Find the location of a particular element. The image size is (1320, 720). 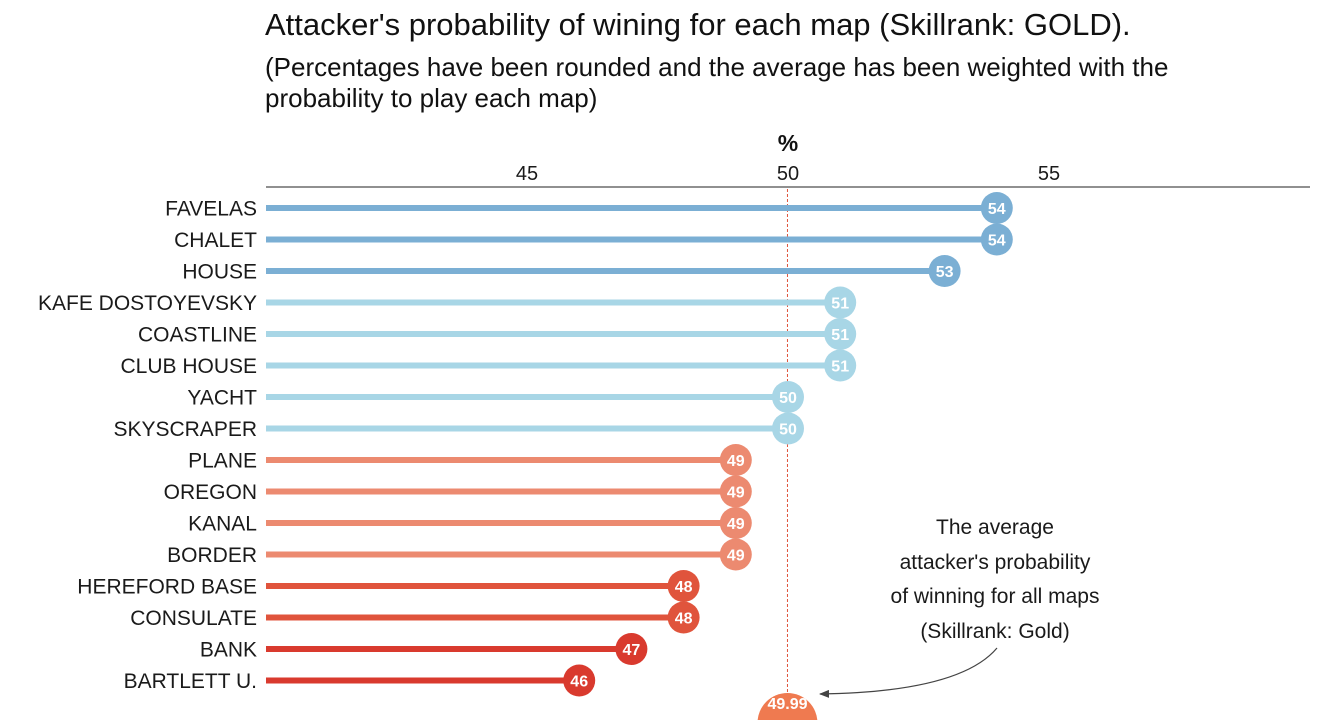

data-label: 47 is located at coordinates (632, 650).